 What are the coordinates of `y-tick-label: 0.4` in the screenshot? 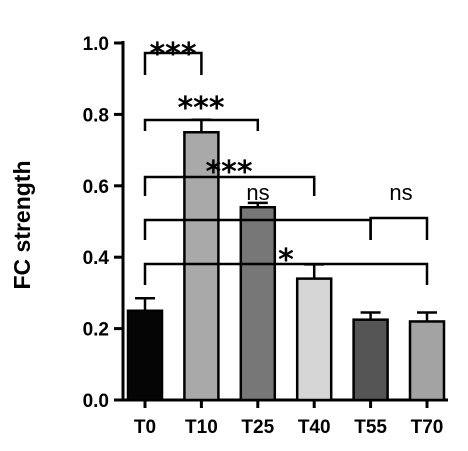 It's located at (96, 258).